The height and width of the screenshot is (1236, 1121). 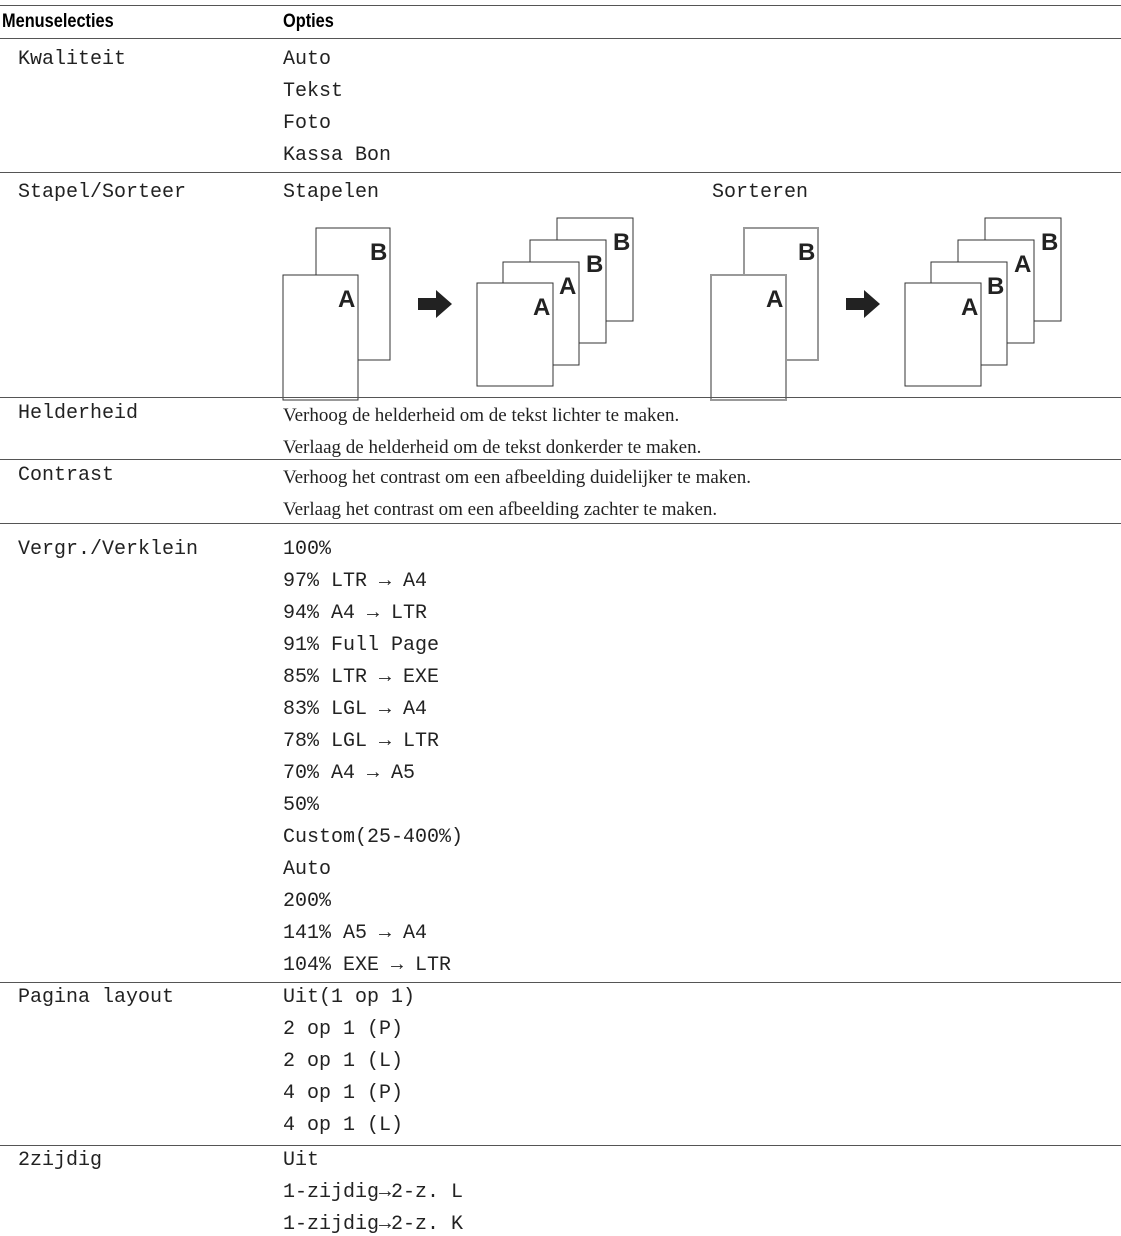 I want to click on option: 1-zijdig→2-z. L, so click(x=373, y=1192).